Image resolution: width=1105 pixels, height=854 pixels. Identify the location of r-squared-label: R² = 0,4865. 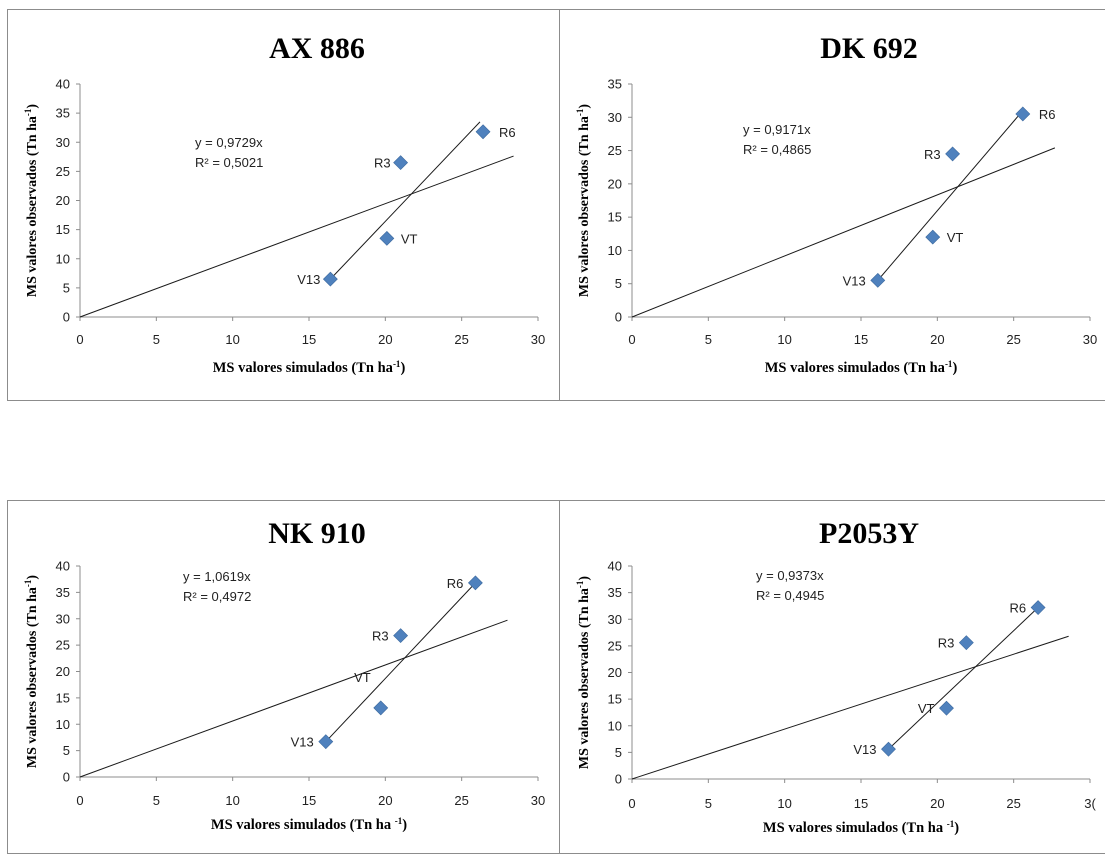
(777, 149).